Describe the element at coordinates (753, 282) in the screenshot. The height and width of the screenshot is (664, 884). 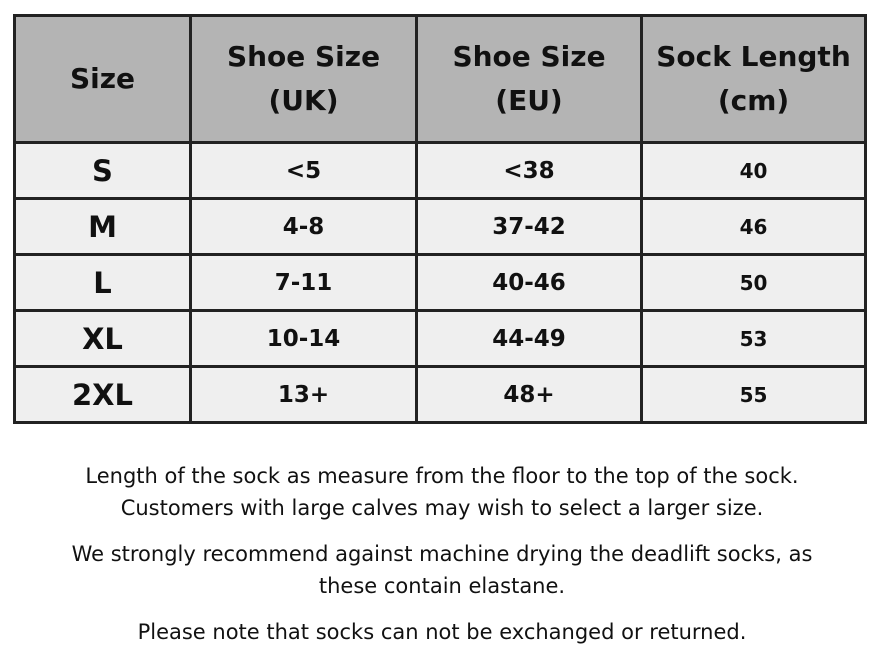
I see `cell-sock-length: 50` at that location.